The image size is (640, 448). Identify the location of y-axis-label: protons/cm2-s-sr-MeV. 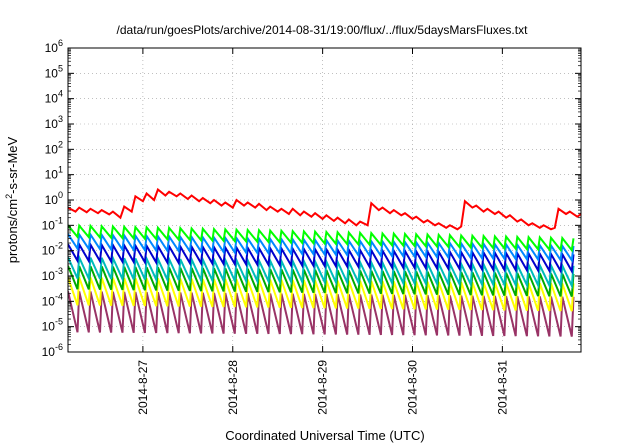
(12, 199).